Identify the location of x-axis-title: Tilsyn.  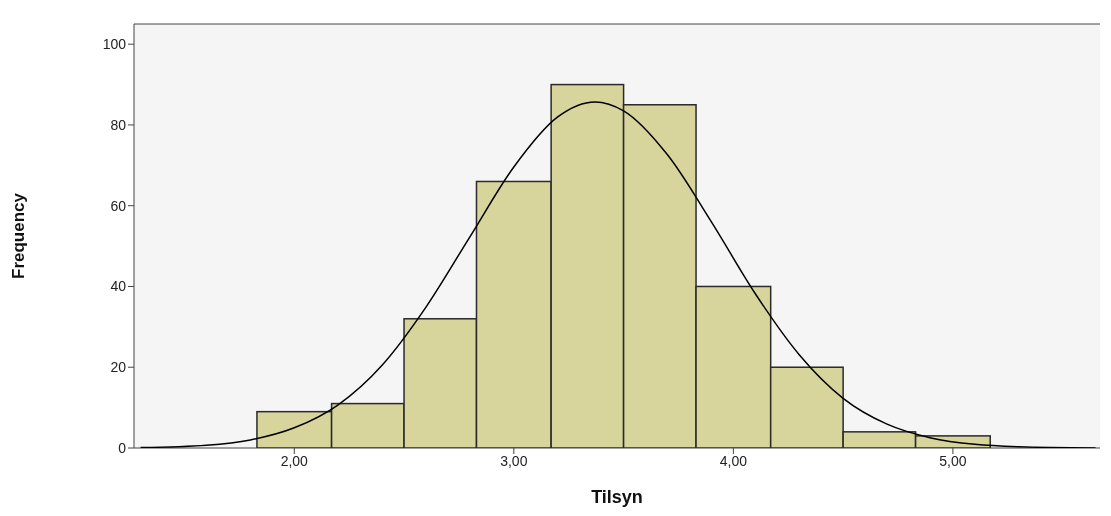
(617, 497).